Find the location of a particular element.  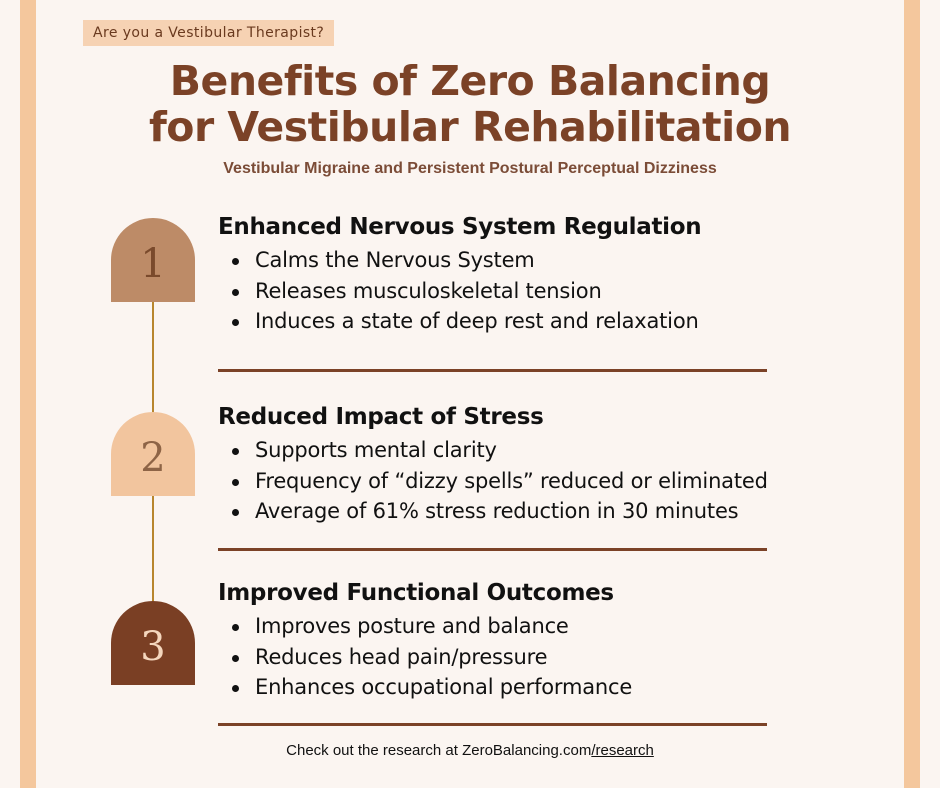

section-heading: Enhanced Nervous System Regulation is located at coordinates (460, 227).